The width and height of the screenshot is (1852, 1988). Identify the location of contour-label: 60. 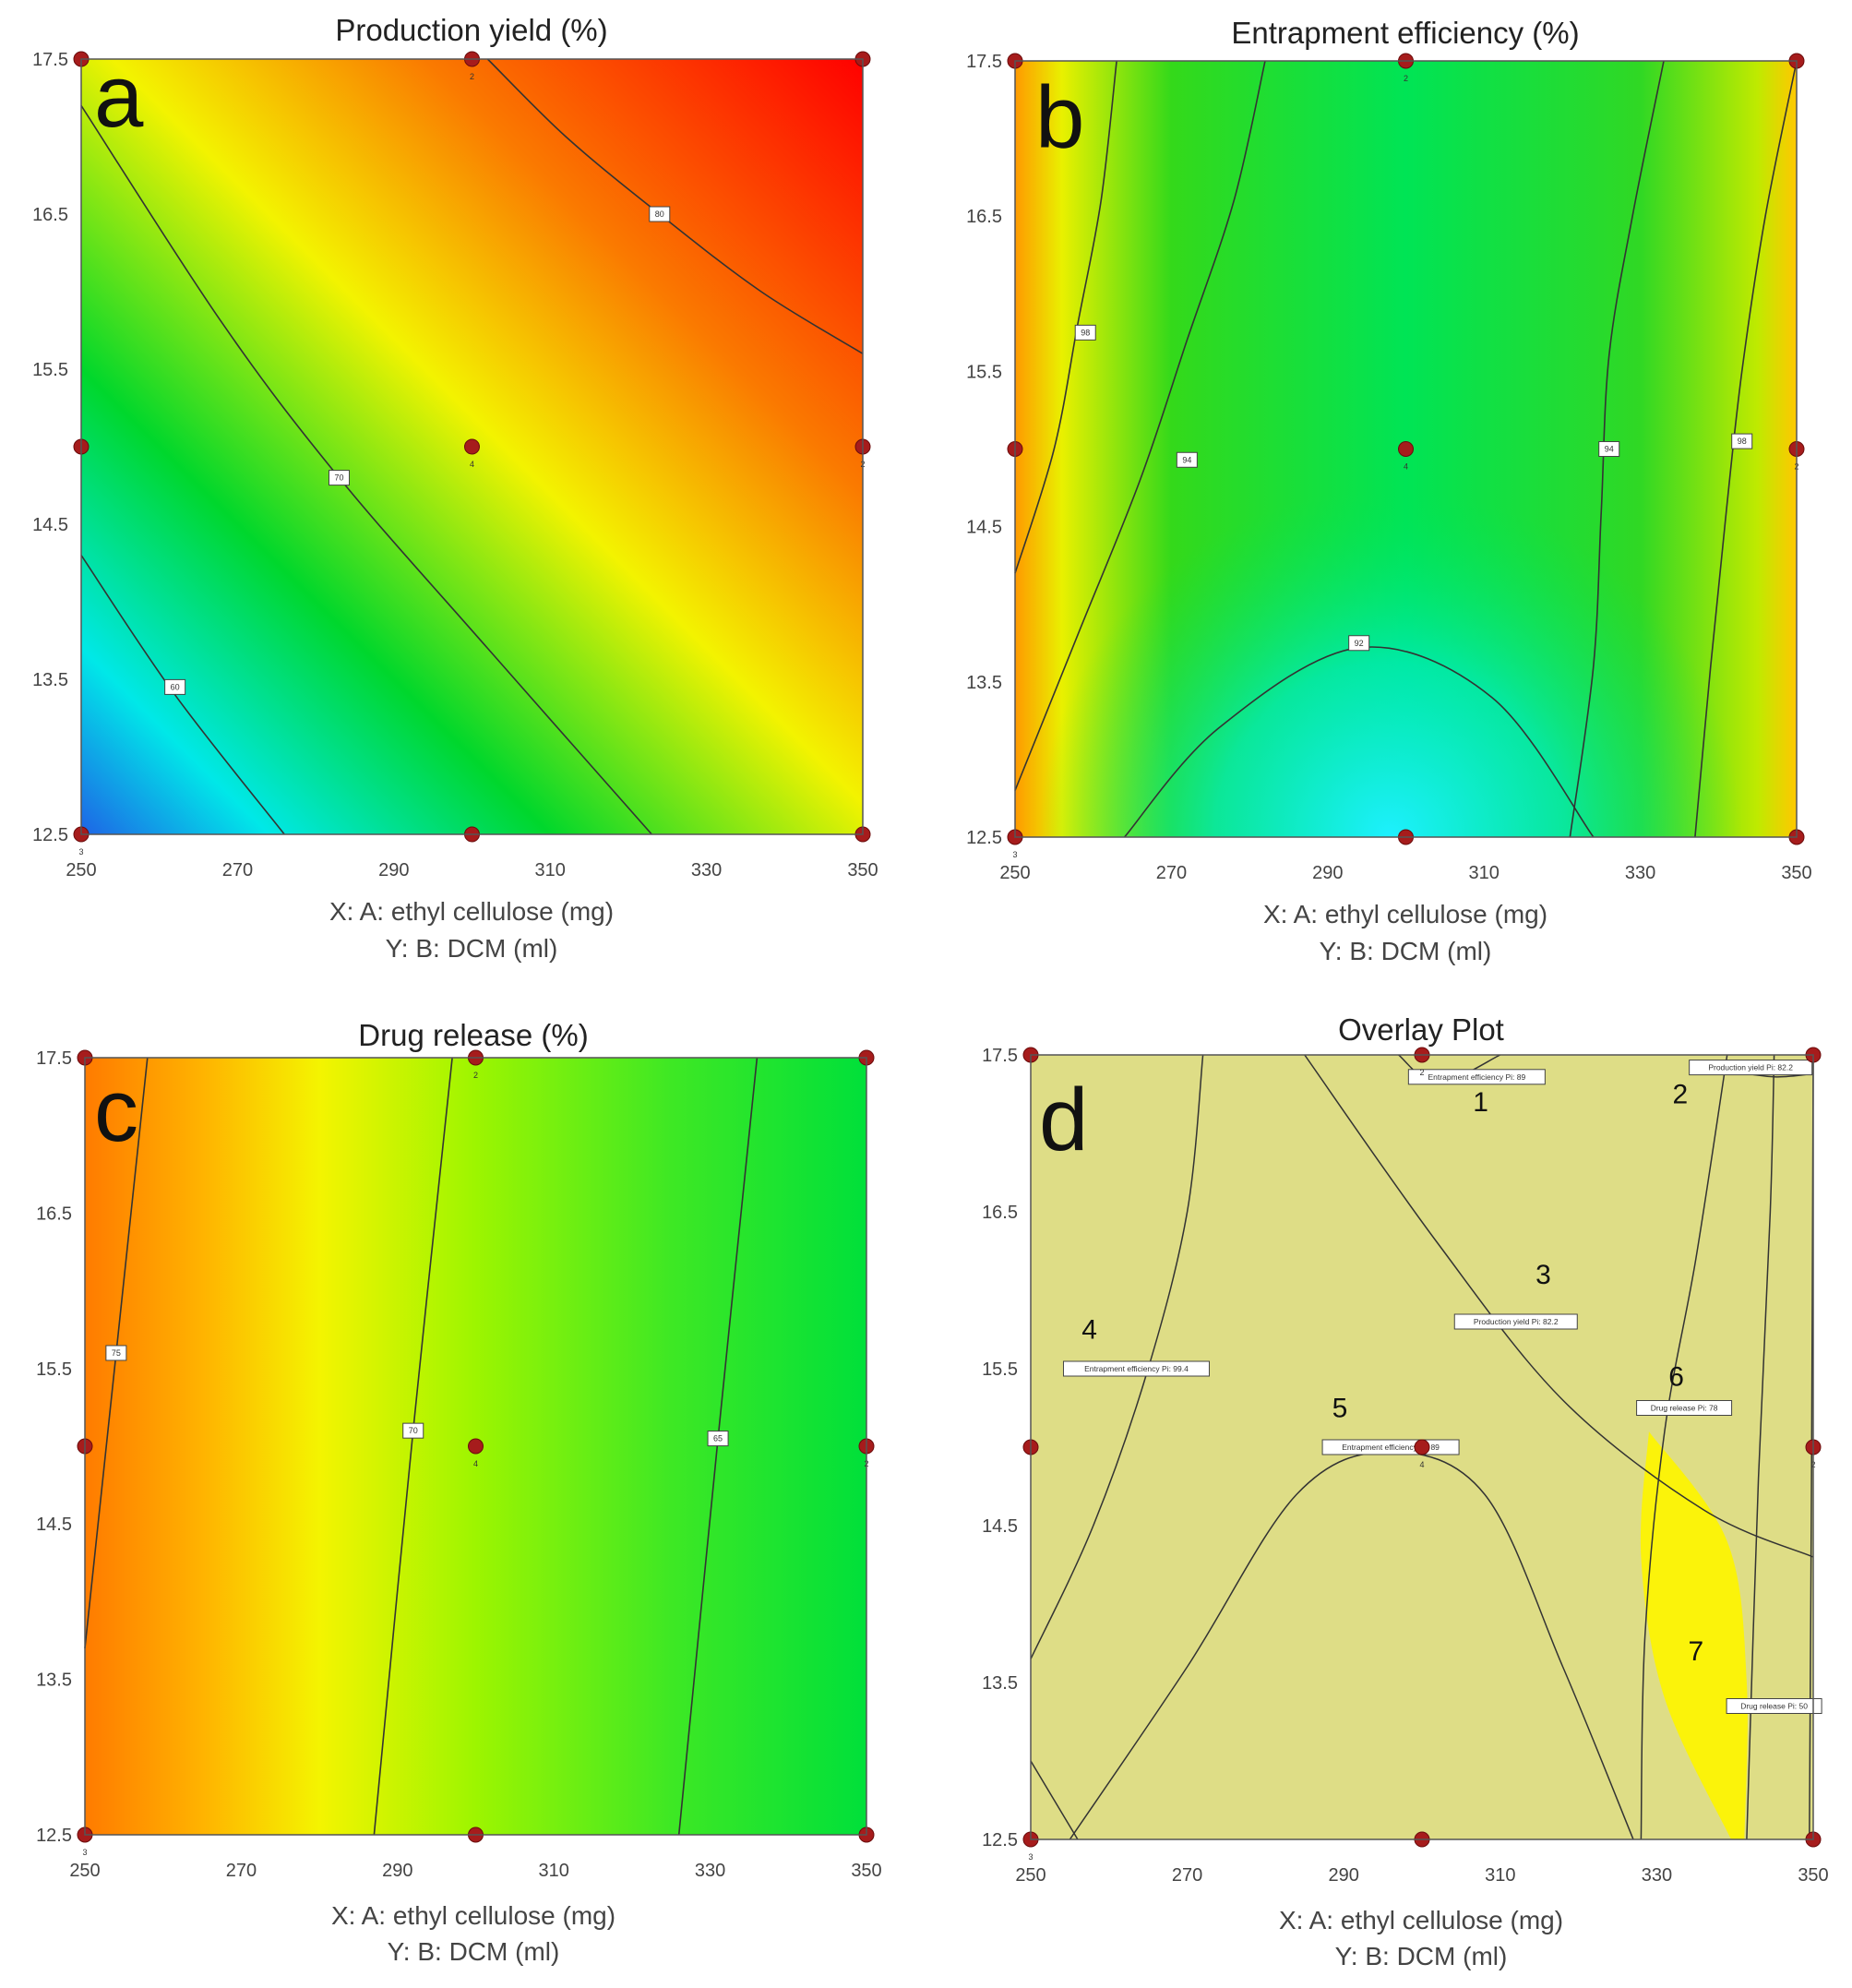
(175, 686).